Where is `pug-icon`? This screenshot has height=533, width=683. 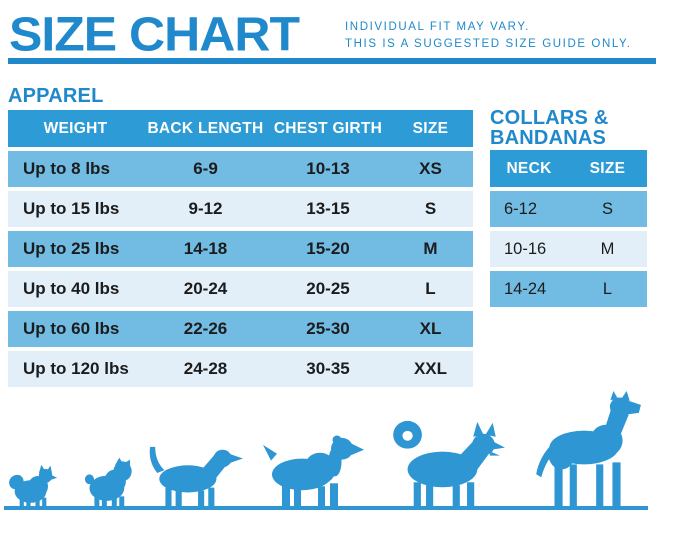 pug-icon is located at coordinates (108, 482).